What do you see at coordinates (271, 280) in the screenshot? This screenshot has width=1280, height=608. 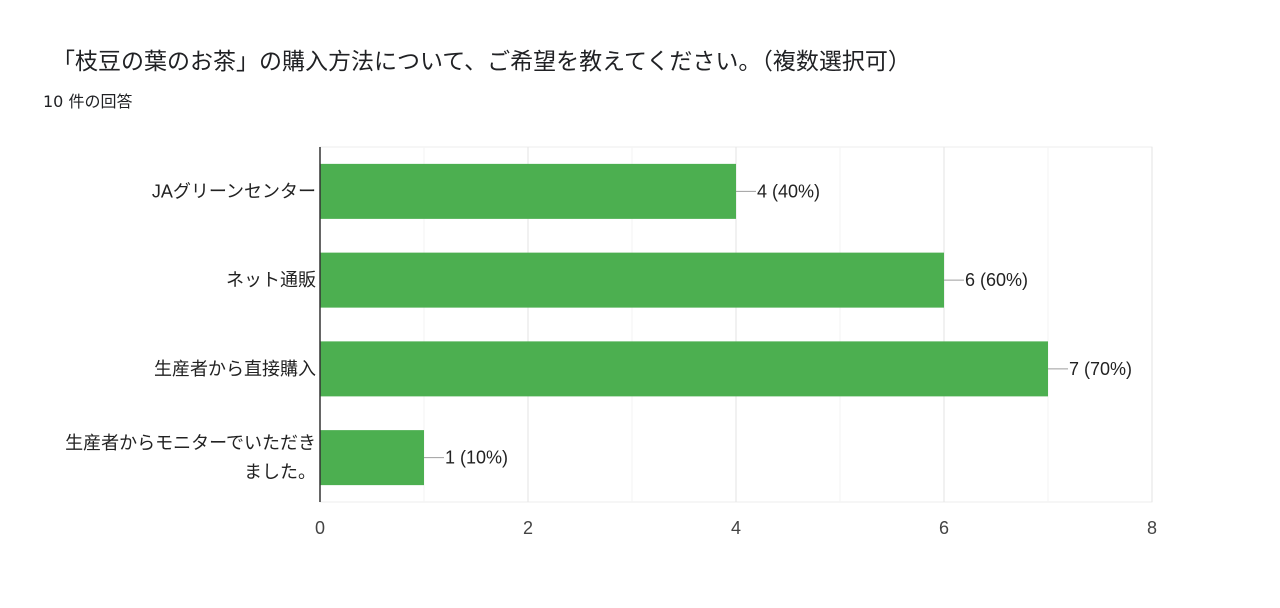 I see `category-label: ネット通販` at bounding box center [271, 280].